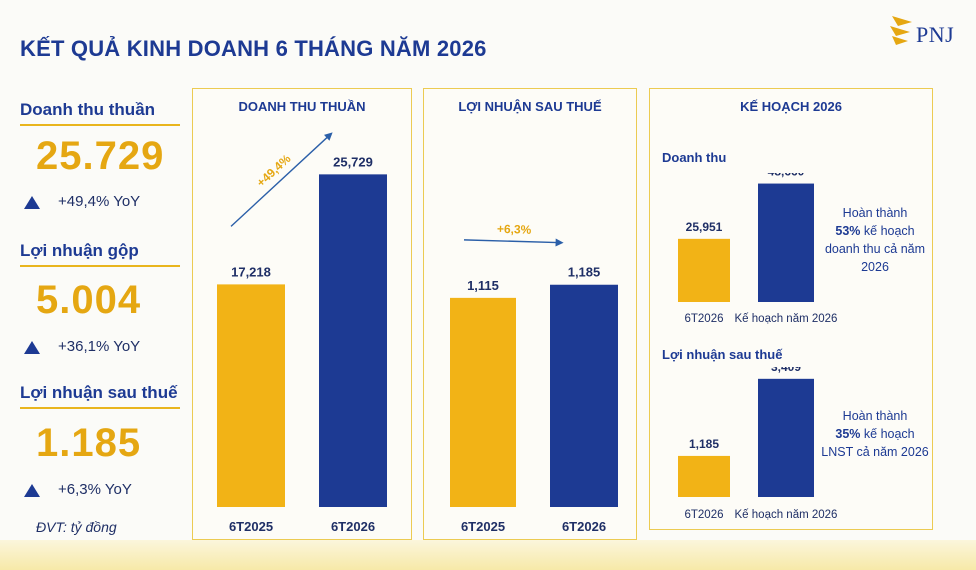 The image size is (976, 570). I want to click on page-title: KẾT QUẢ KINH DOANH 6 THÁNG NĂM 2026, so click(253, 48).